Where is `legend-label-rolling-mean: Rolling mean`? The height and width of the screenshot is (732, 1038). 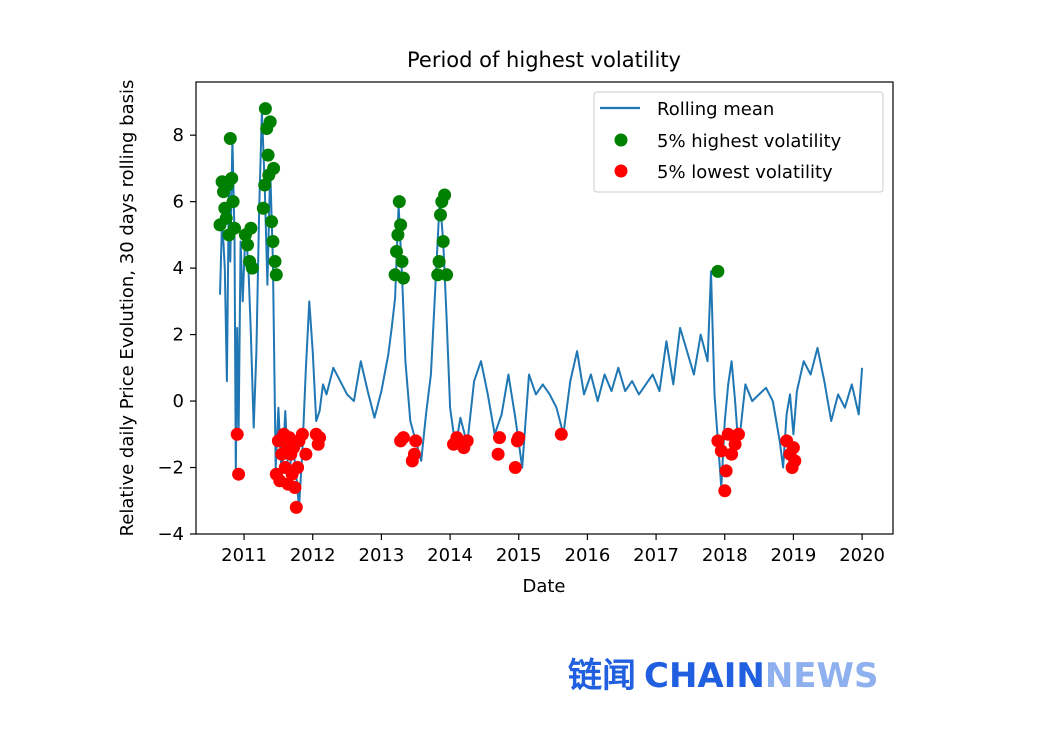 legend-label-rolling-mean: Rolling mean is located at coordinates (715, 109).